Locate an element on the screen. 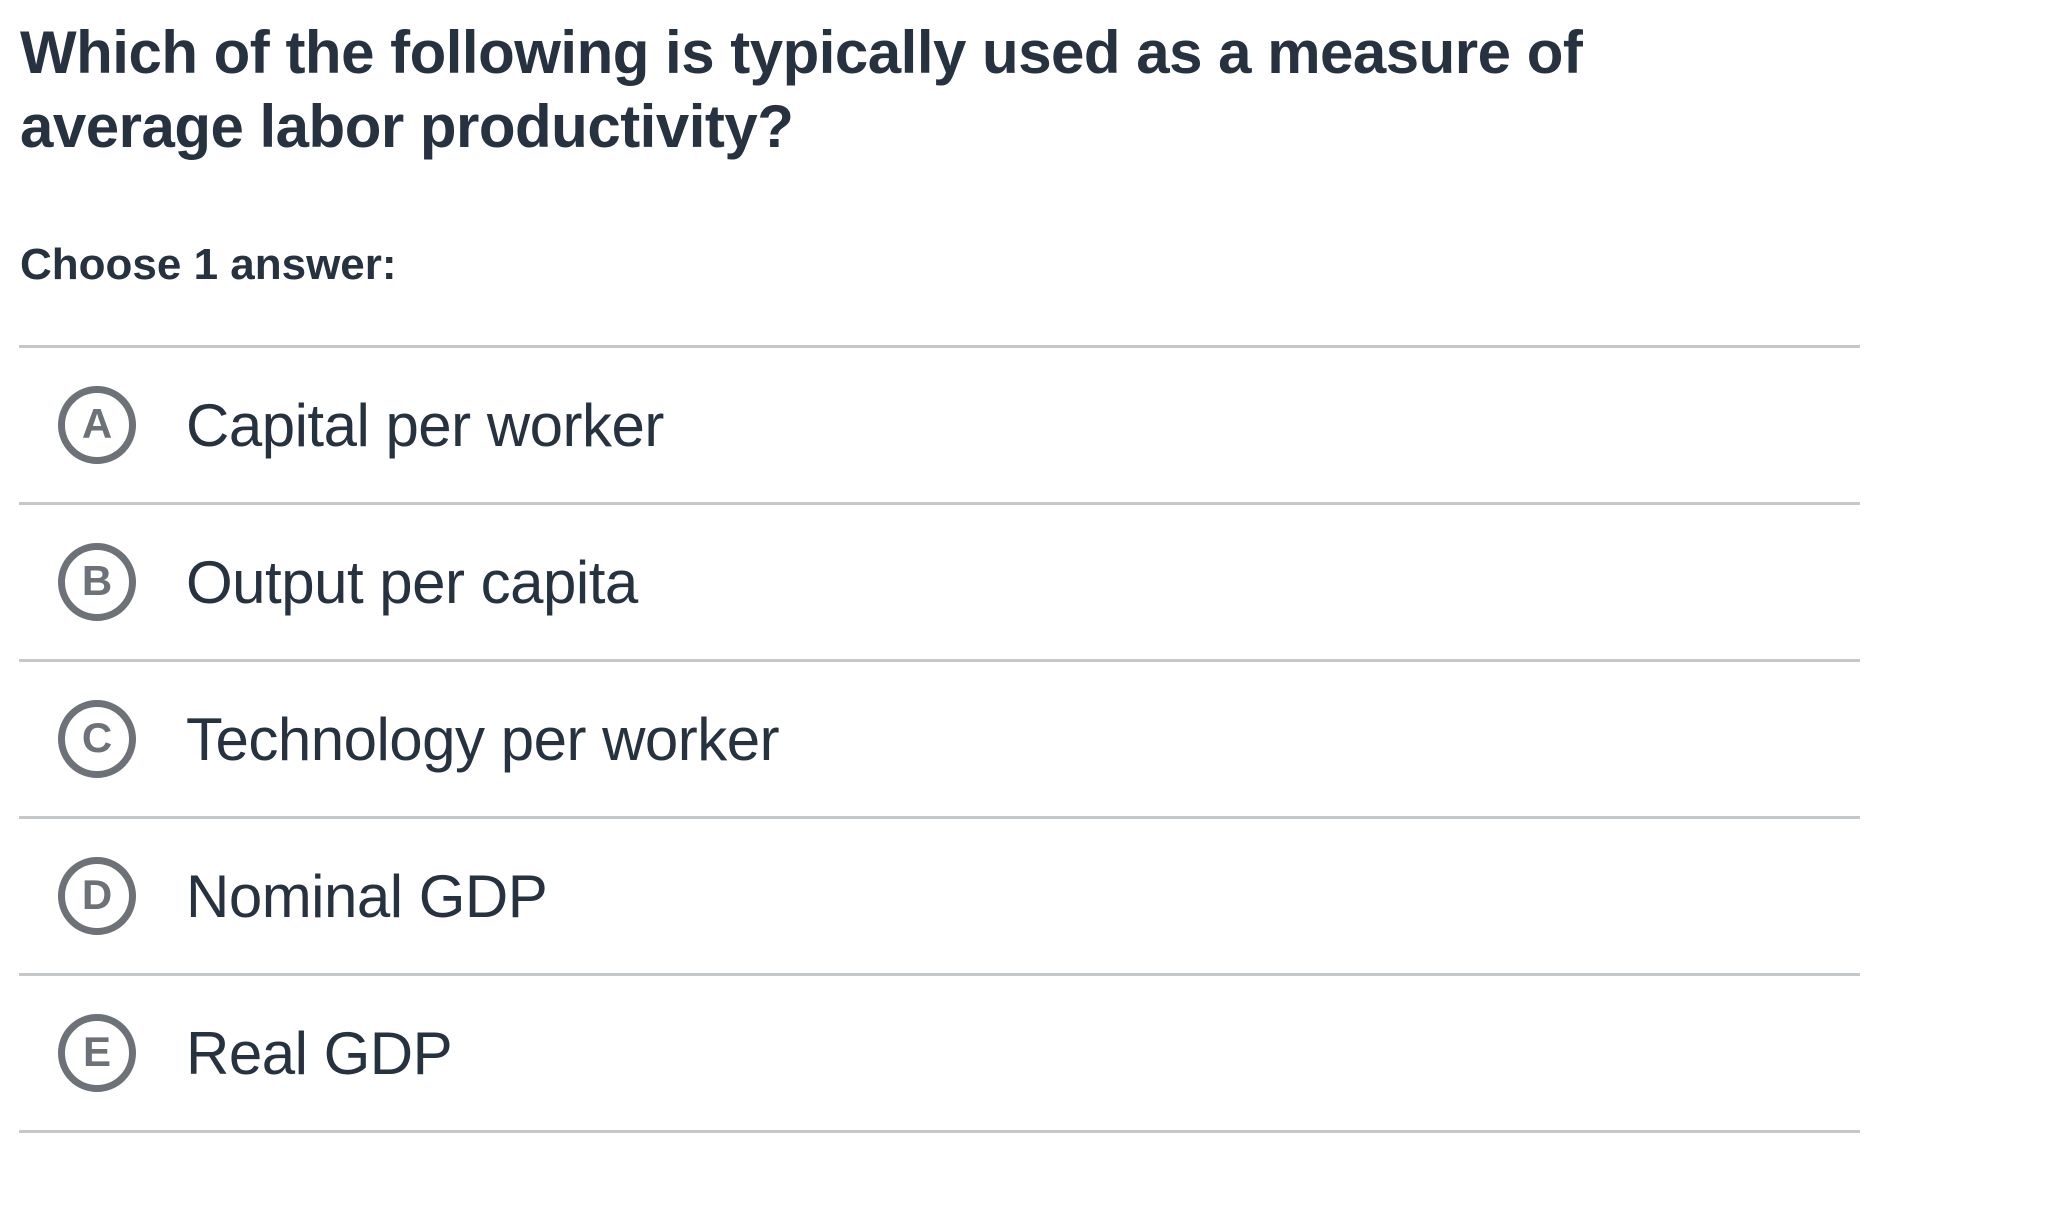  option-letter: E is located at coordinates (96, 1051).